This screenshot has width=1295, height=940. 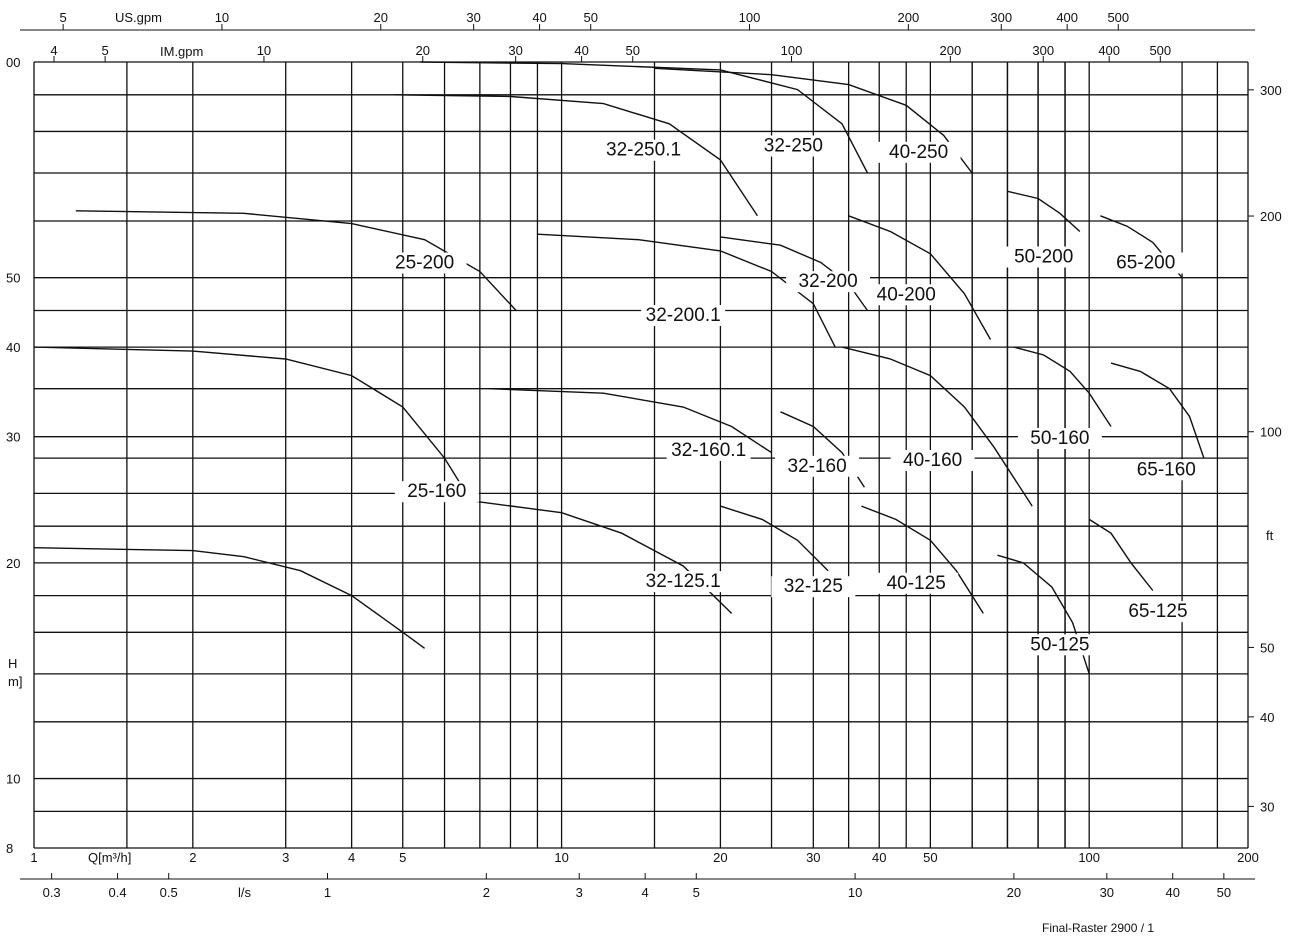 I want to click on curve-label: 32-125.1, so click(x=683, y=581).